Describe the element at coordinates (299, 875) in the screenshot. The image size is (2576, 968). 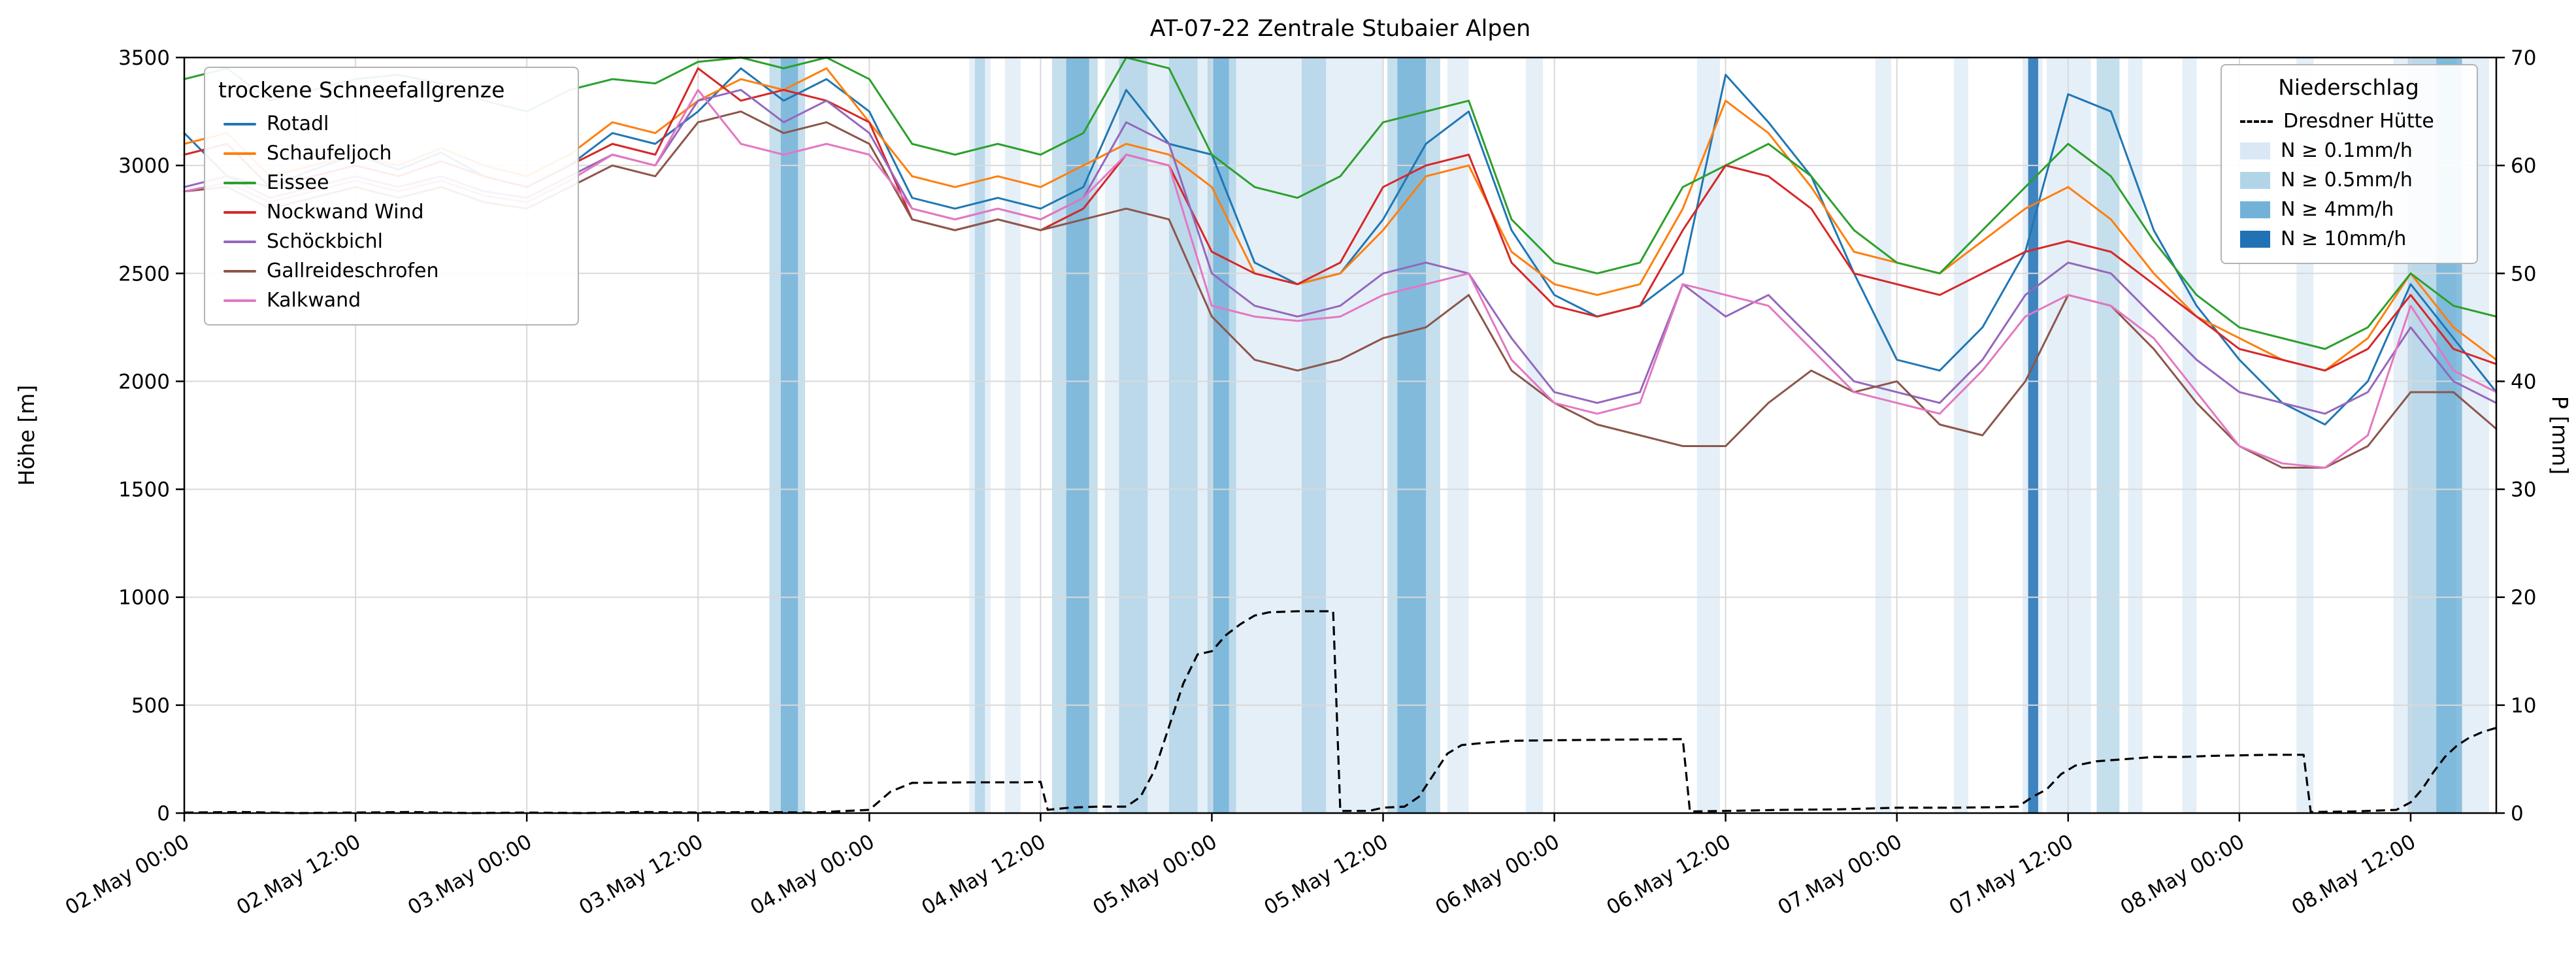
I see `x-tick-label: 02.May 12:00` at that location.